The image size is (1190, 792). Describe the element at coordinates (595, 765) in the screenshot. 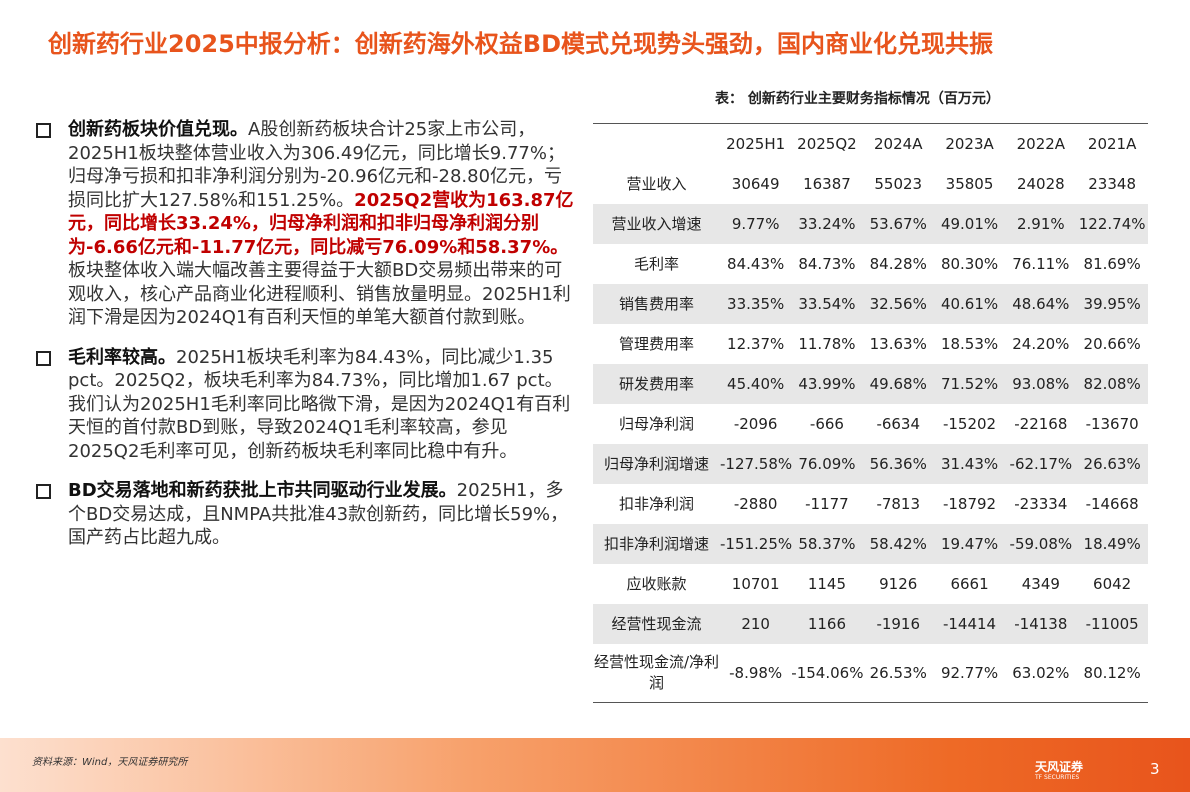

I see `footer-band` at that location.